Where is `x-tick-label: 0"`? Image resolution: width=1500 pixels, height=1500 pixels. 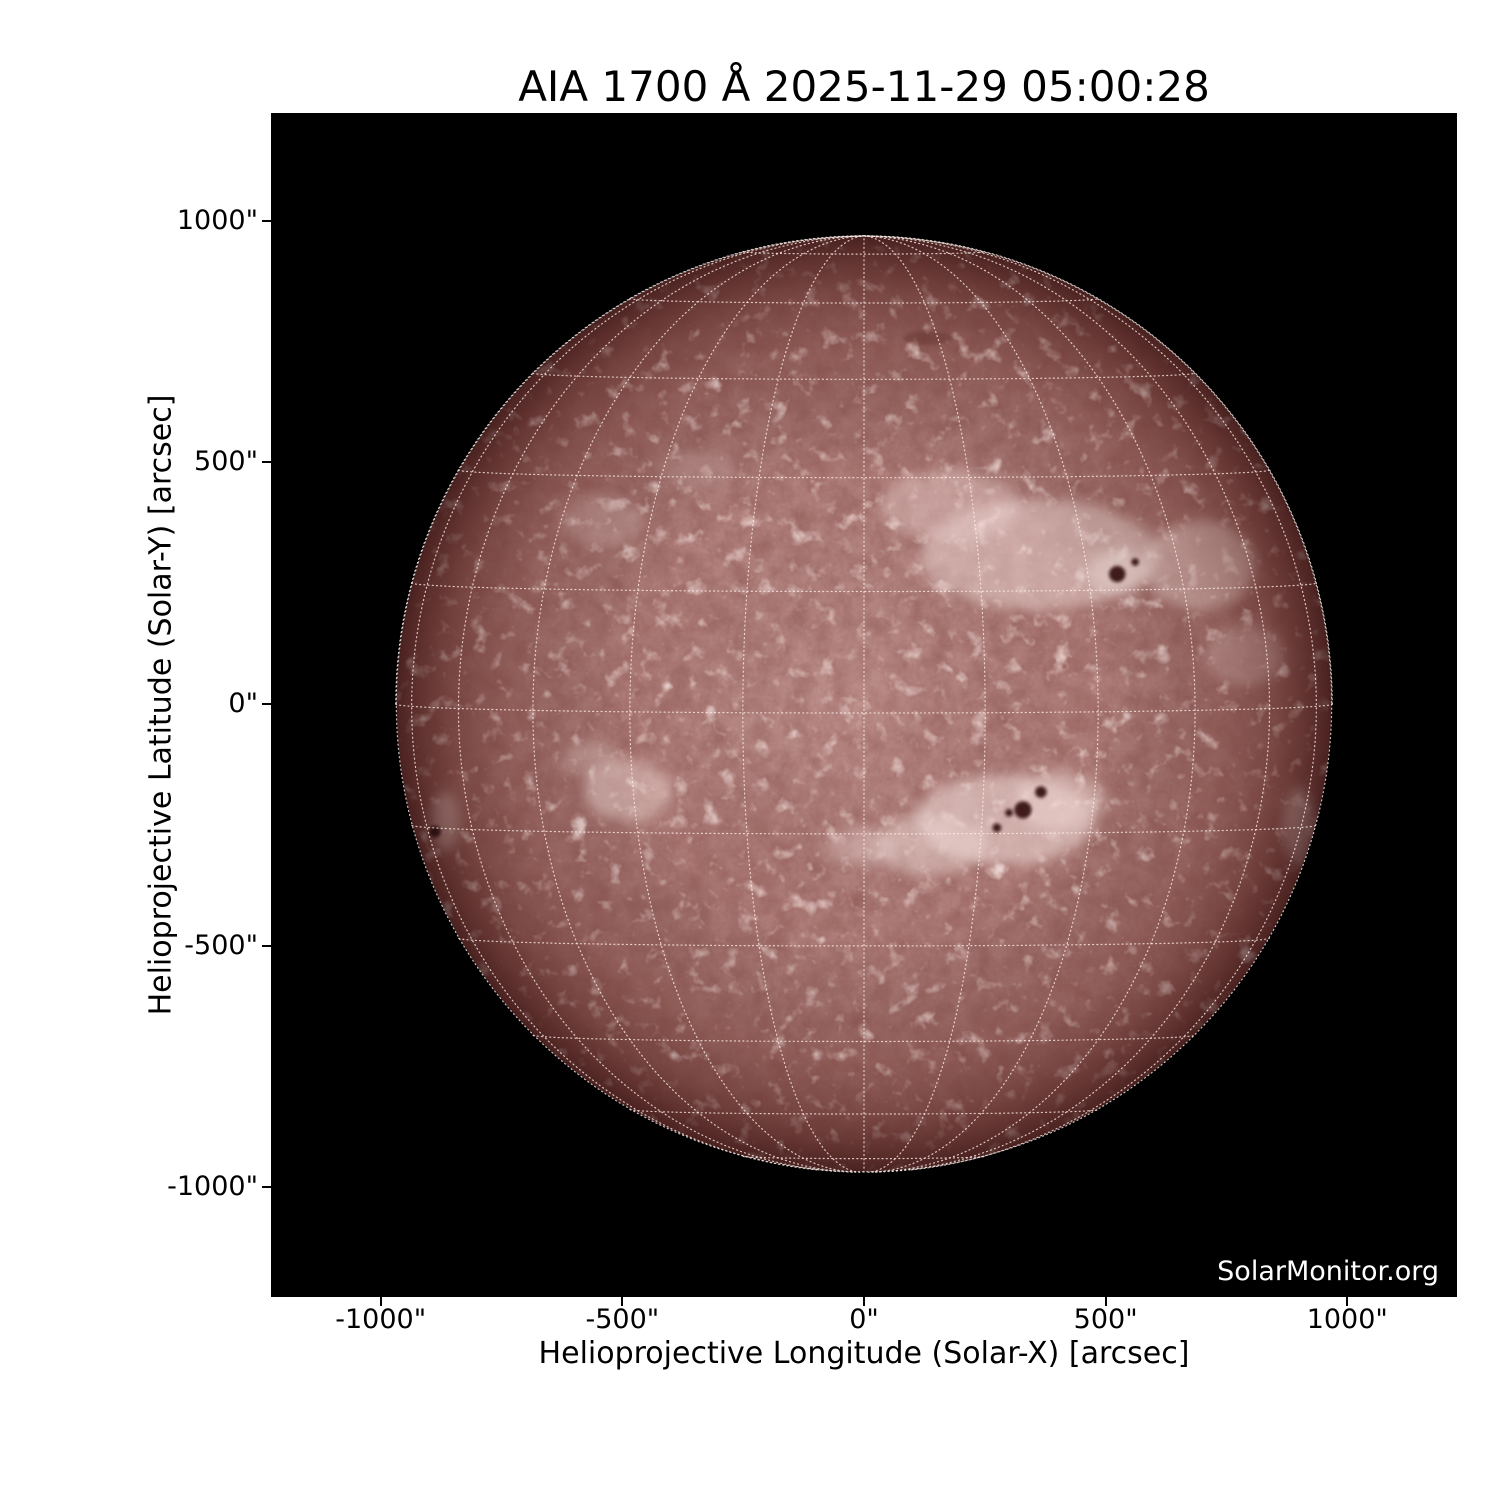 x-tick-label: 0" is located at coordinates (864, 1319).